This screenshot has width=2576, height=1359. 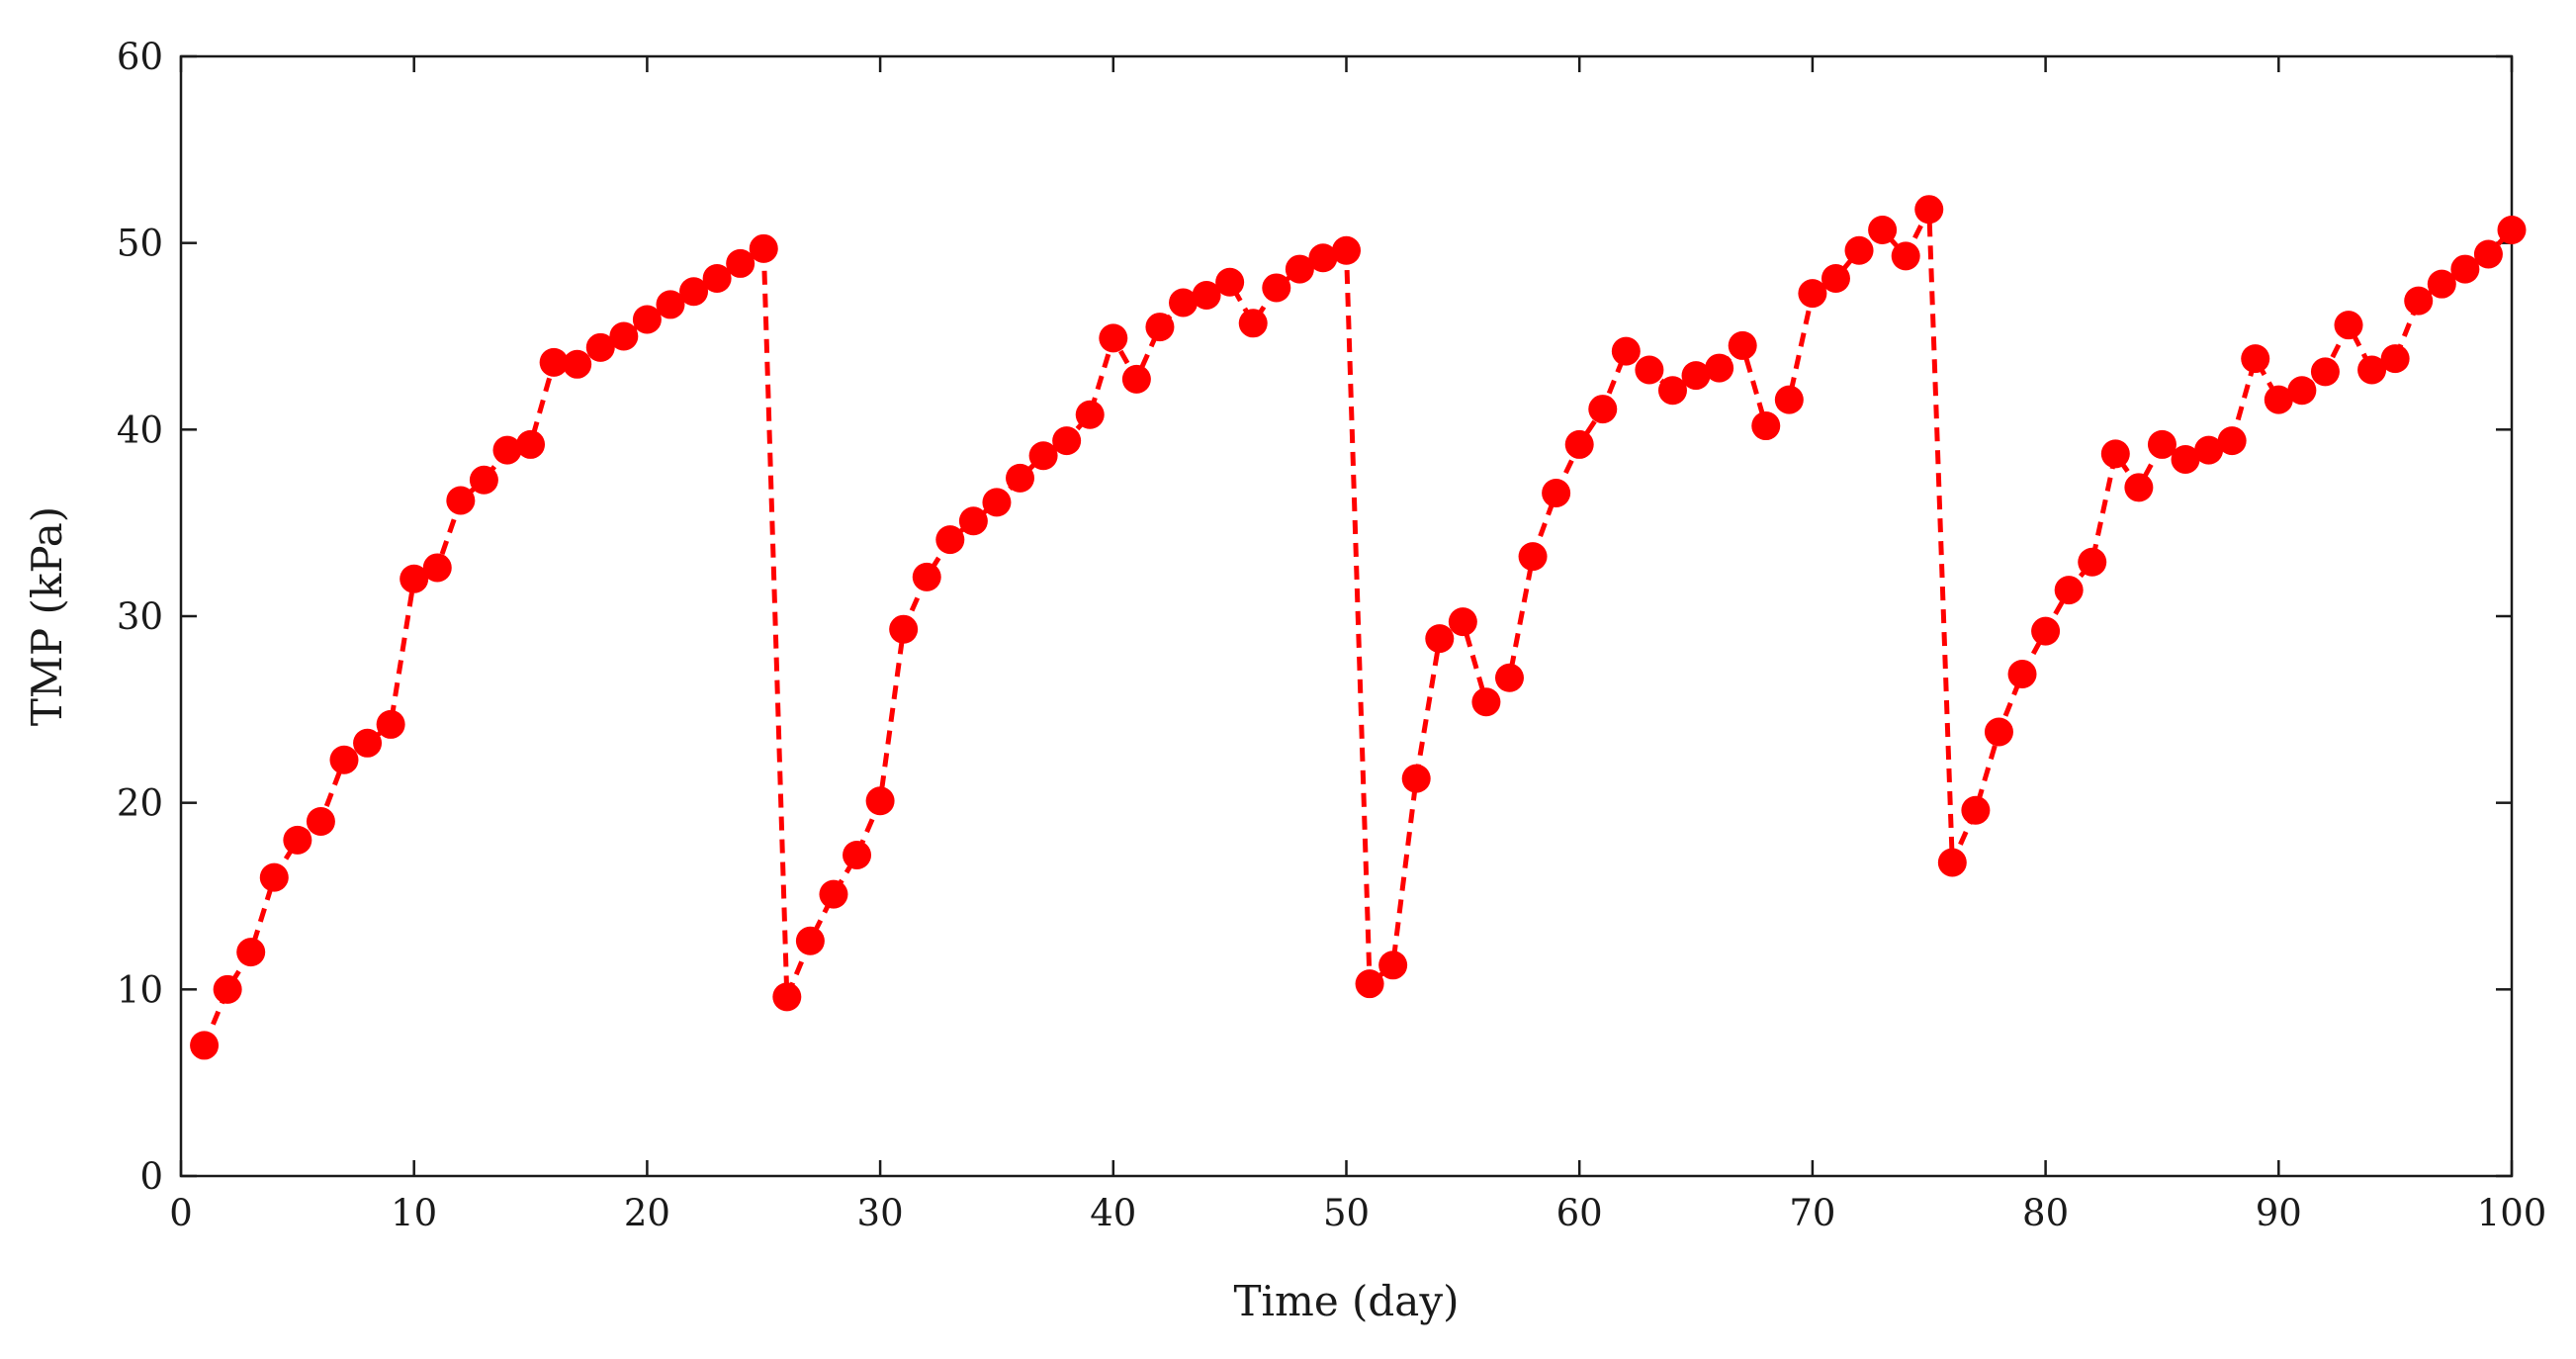 What do you see at coordinates (2512, 1213) in the screenshot?
I see `x-tick-label: 100` at bounding box center [2512, 1213].